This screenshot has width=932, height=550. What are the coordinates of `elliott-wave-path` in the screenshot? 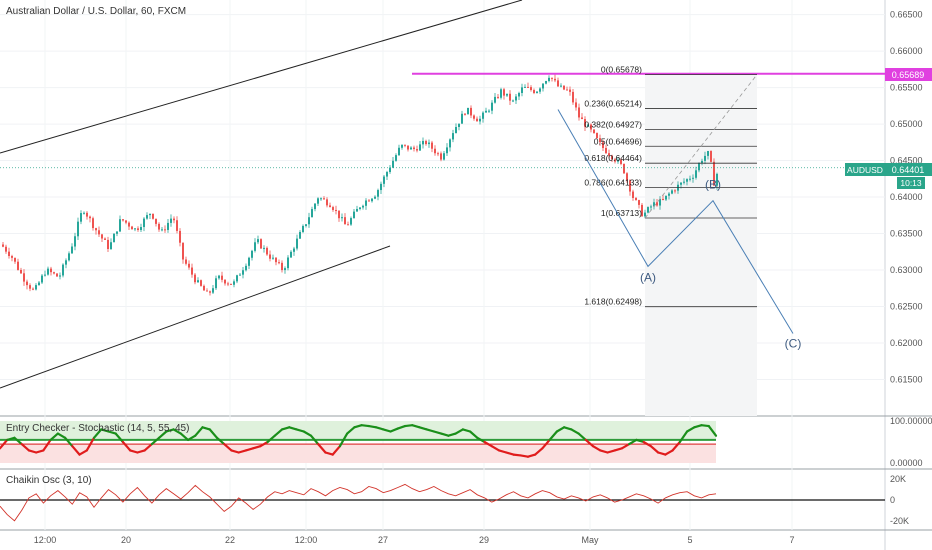 It's located at (675, 221).